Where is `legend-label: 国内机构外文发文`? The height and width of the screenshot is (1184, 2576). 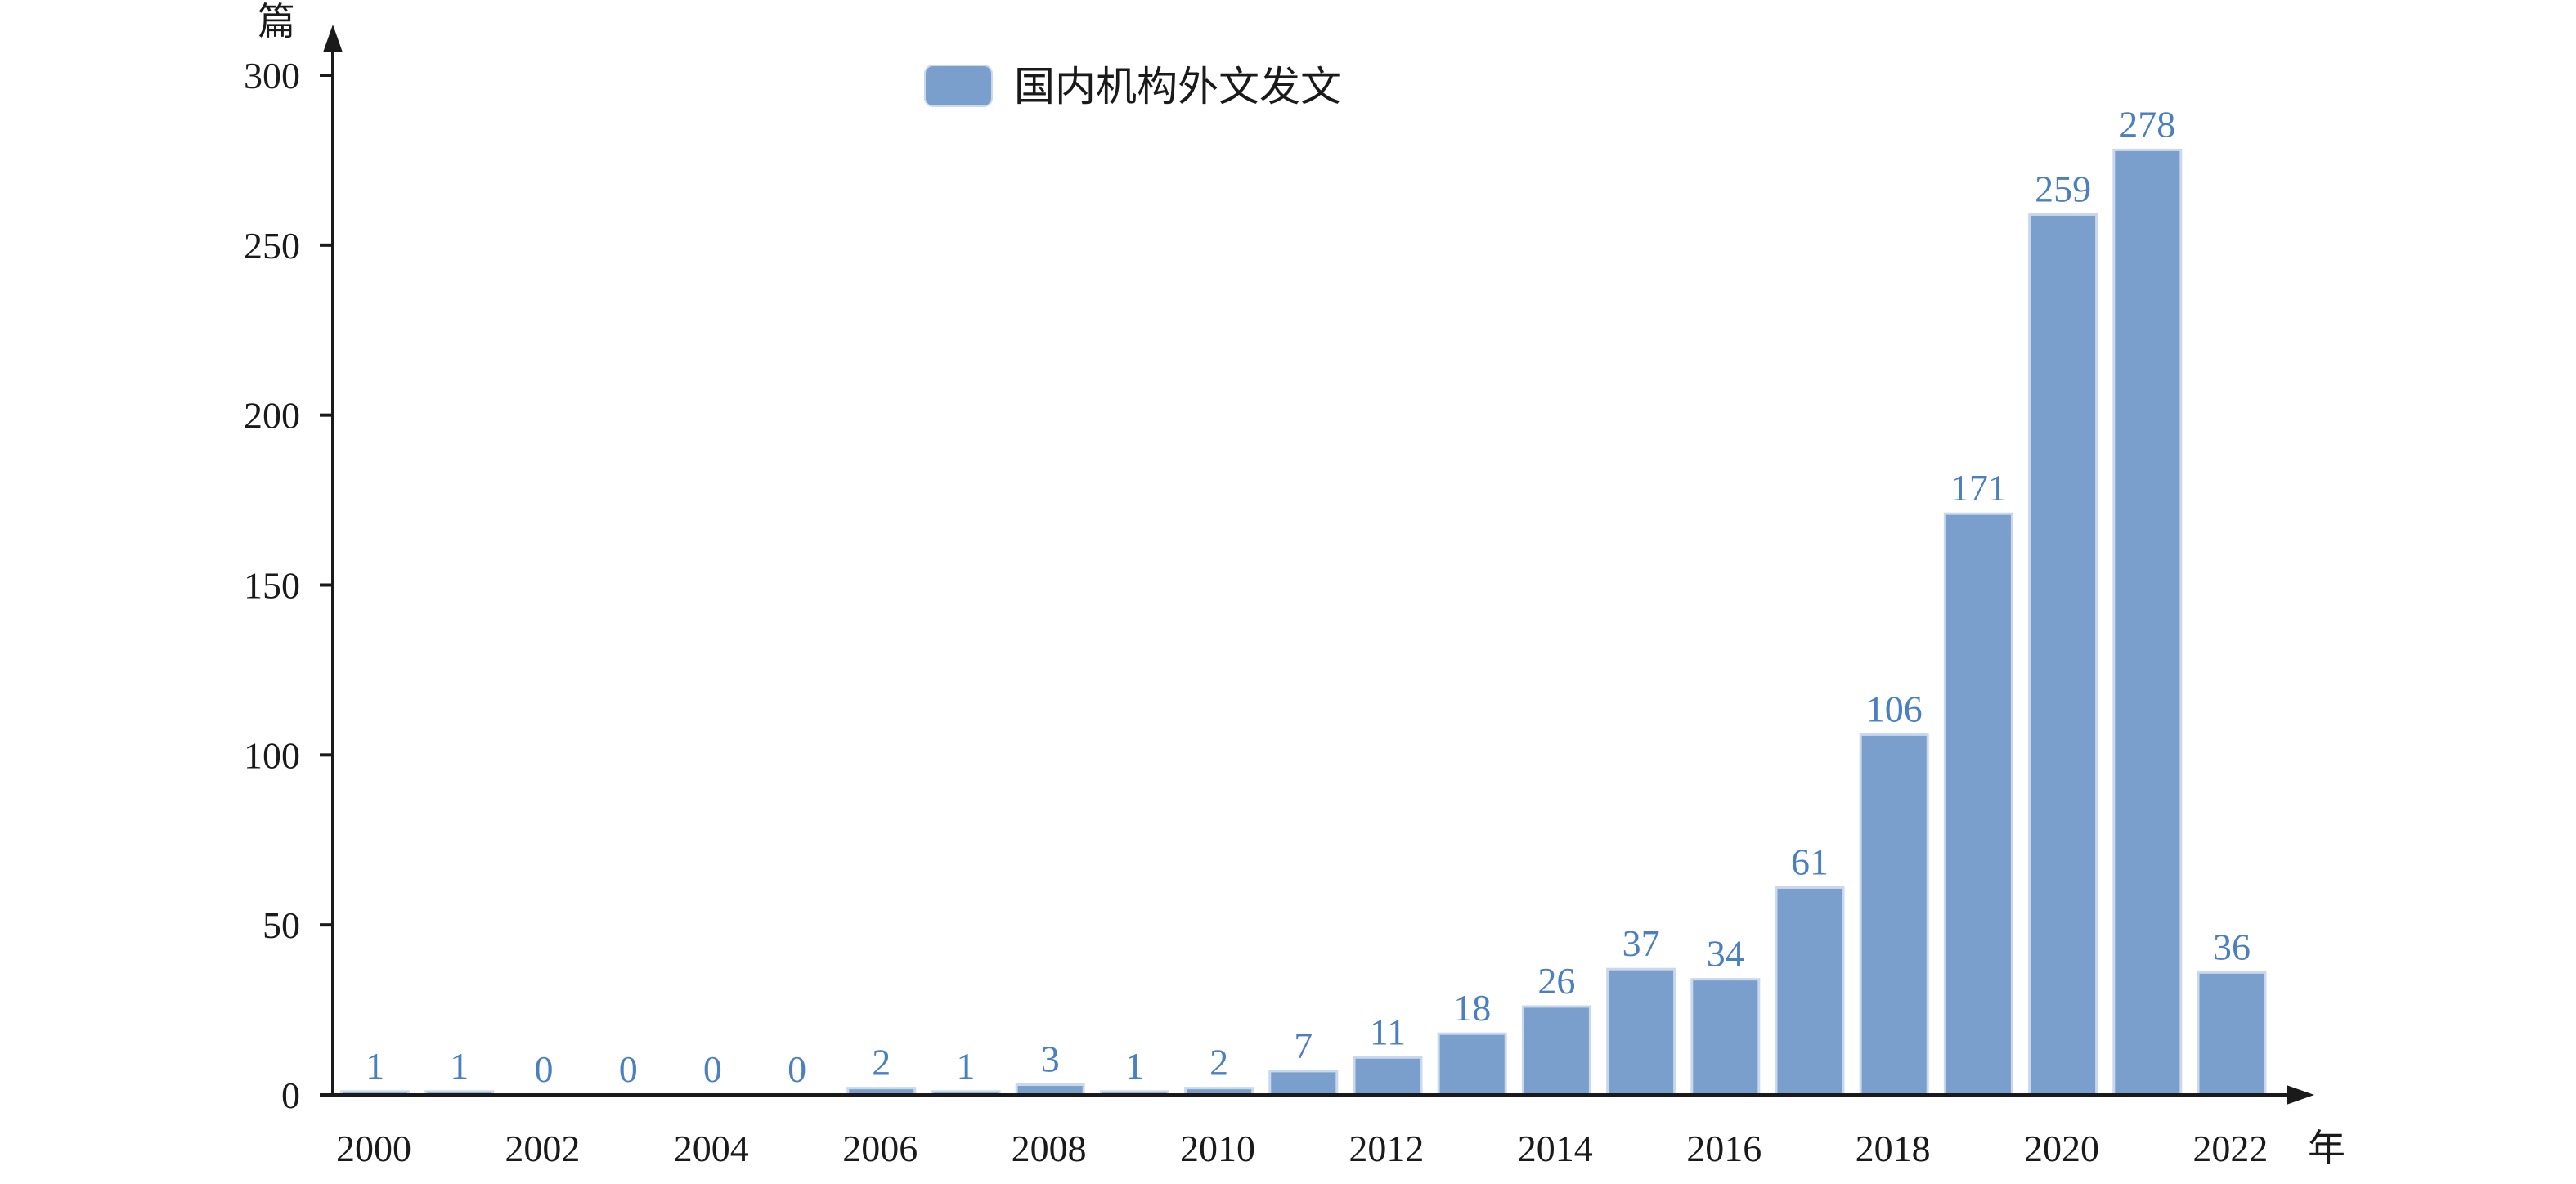
legend-label: 国内机构外文发文 is located at coordinates (1177, 87).